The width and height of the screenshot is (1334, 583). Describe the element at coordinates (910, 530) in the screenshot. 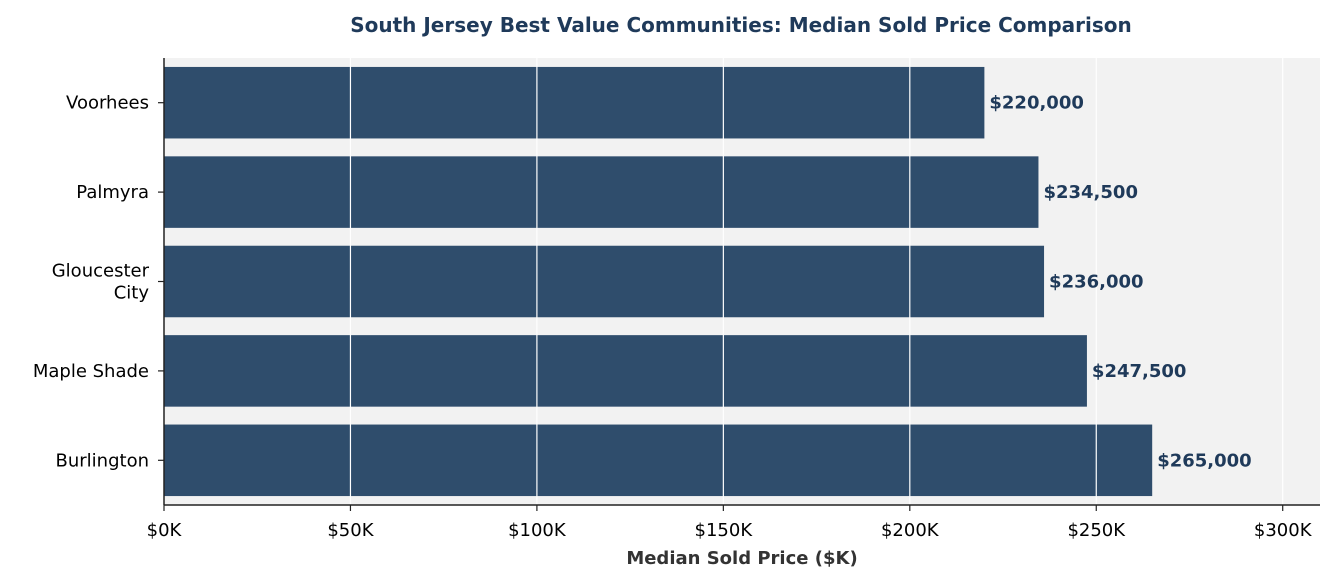

I see `x-tick-label: $200K` at that location.